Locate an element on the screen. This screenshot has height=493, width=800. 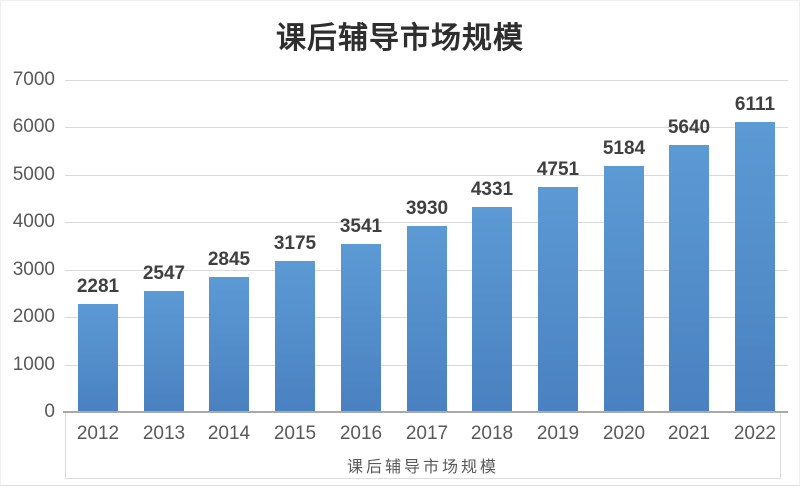
x-axis-tick-label: 2014 is located at coordinates (229, 433).